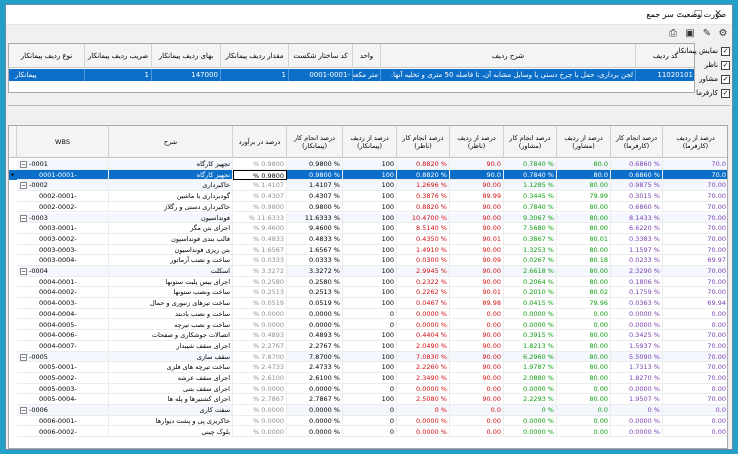  Describe the element at coordinates (321, 56) in the screenshot. I see `col-wbs-code: کد ساختار شکست` at that location.